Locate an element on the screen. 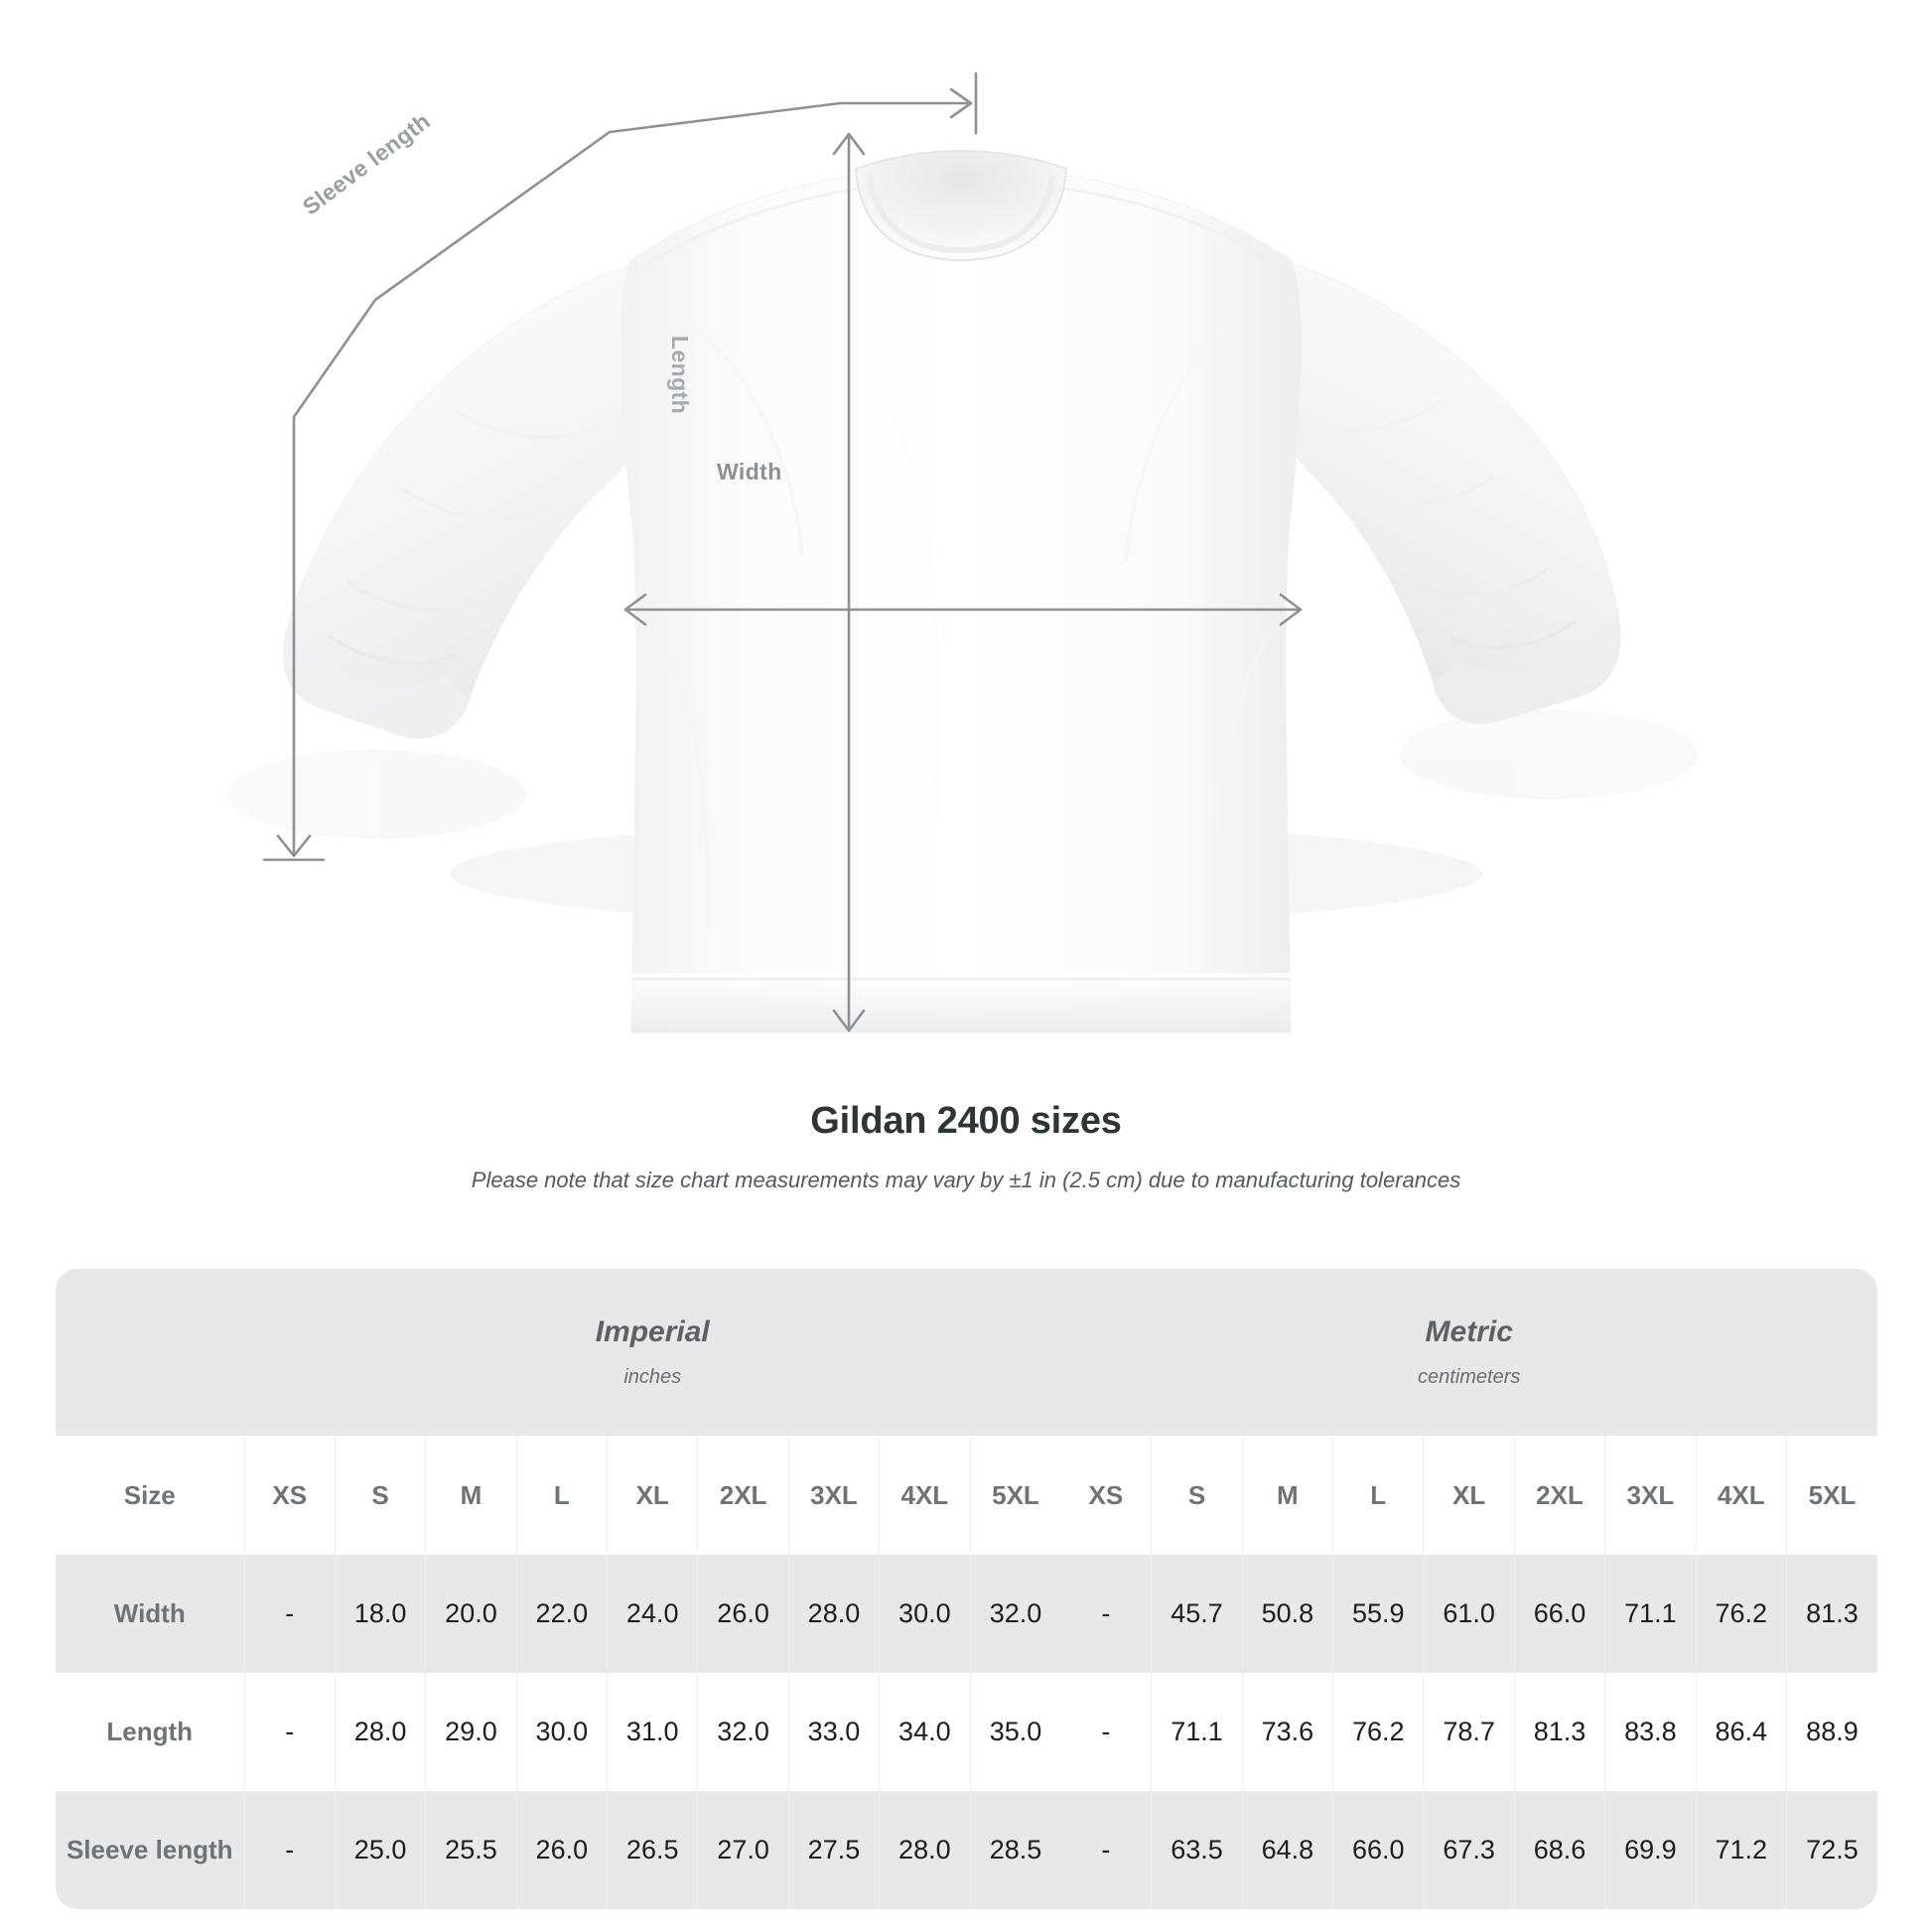 The height and width of the screenshot is (1932, 1932). cell-sleeve-length-imperial-s: 25.0 is located at coordinates (380, 1850).